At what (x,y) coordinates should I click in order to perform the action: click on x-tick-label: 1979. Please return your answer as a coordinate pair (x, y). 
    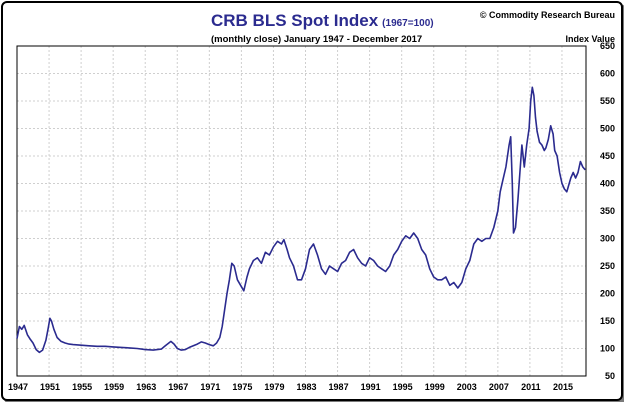
    Looking at the image, I should click on (274, 387).